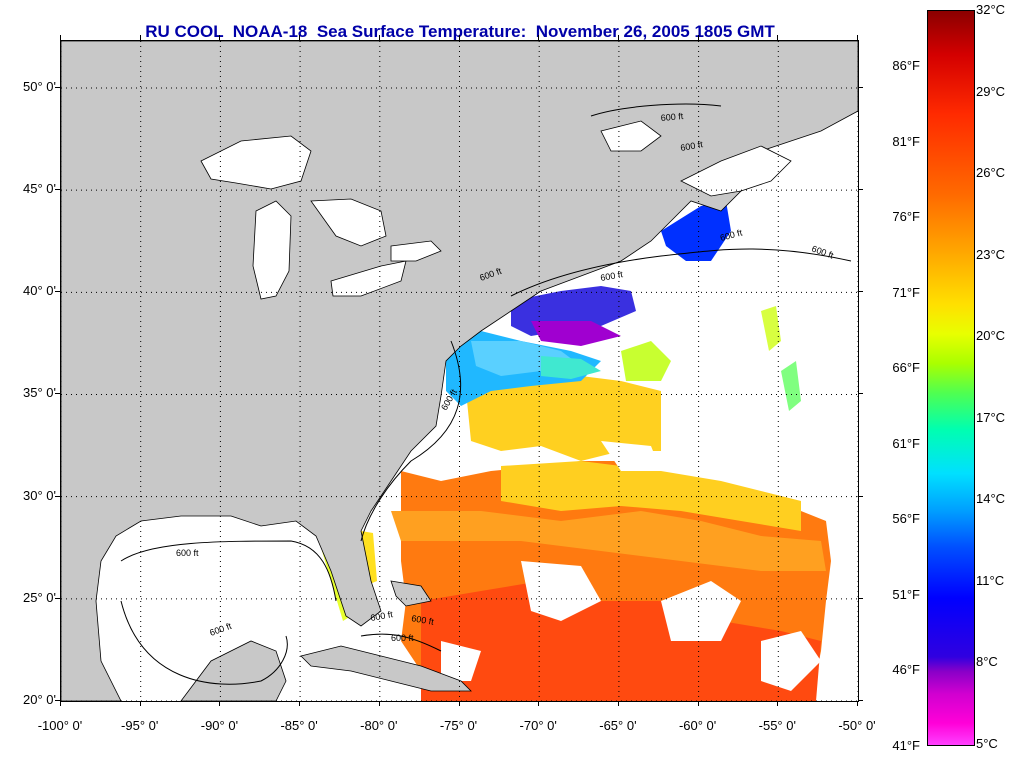  What do you see at coordinates (991, 417) in the screenshot?
I see `colorbar-celsius-label: 17°C` at bounding box center [991, 417].